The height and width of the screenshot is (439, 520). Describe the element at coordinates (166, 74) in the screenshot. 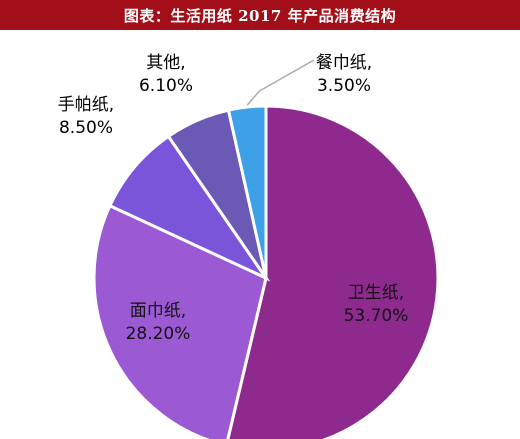

I see `data-label-other: 其他, 6.10%` at that location.